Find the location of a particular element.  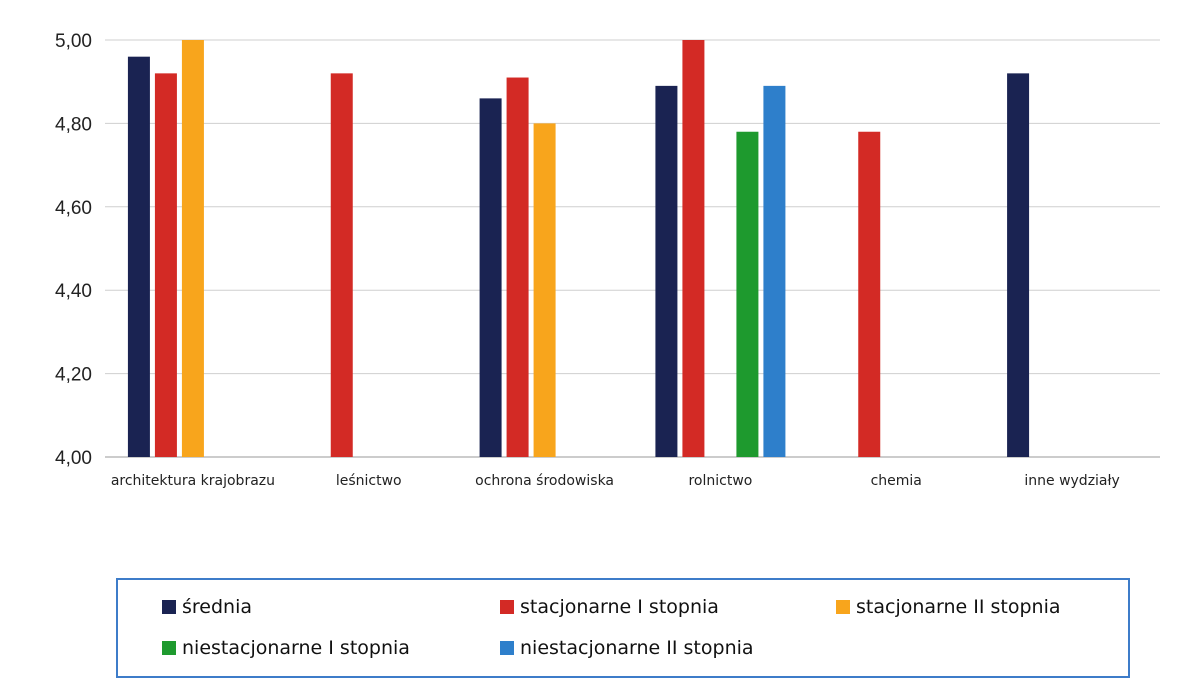

legend-item-niestacjonarne-i: niestacjonarne I stopnia is located at coordinates (286, 648).